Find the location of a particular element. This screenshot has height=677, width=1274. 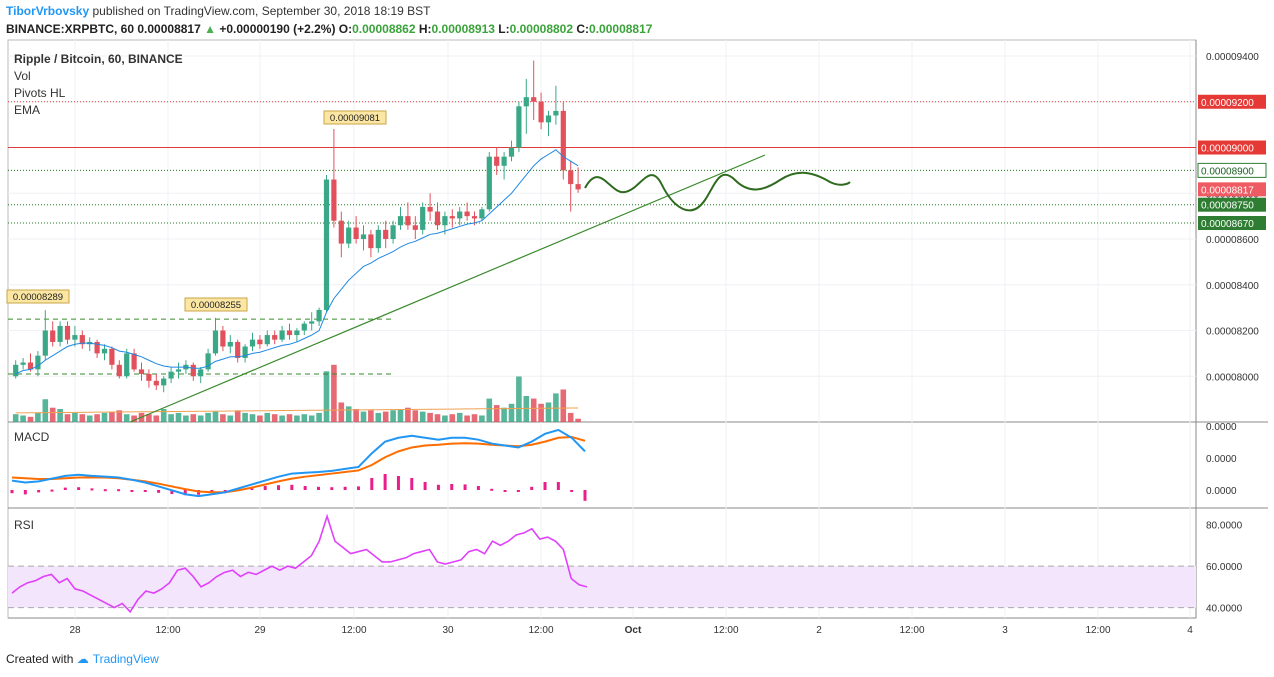

price-label-last-box is located at coordinates (1232, 189).